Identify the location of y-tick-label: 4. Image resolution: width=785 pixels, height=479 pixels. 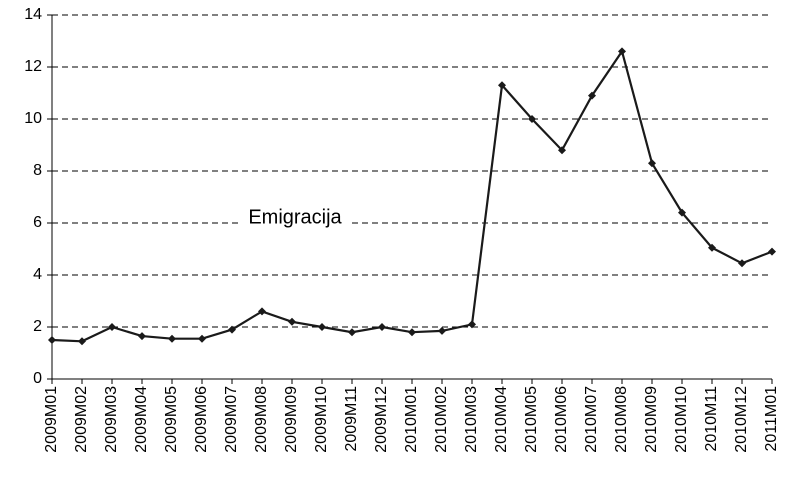
(37, 274).